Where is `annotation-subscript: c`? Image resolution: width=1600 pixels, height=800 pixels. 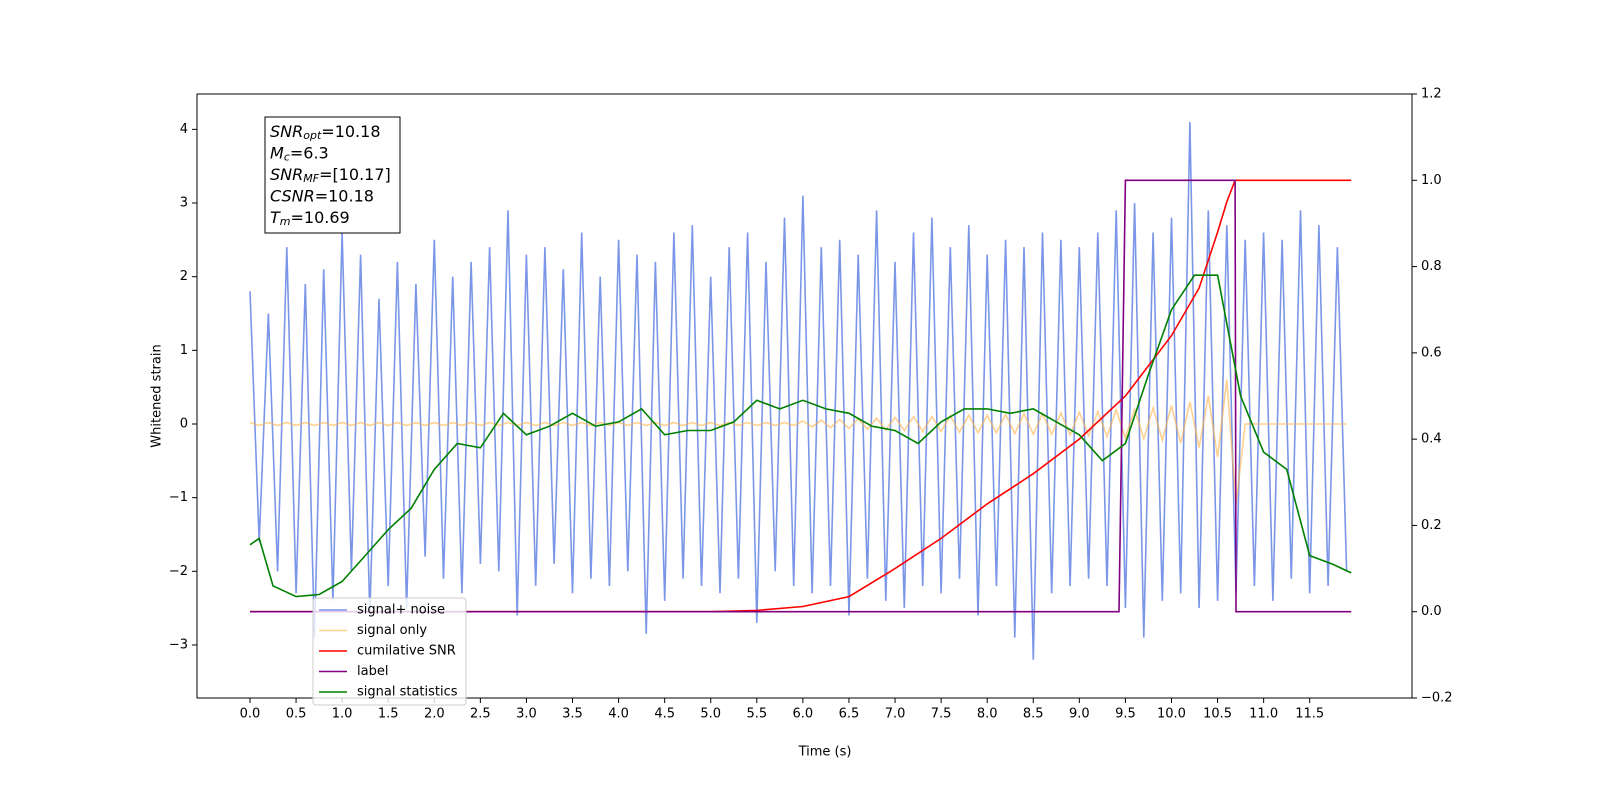
annotation-subscript: c is located at coordinates (287, 157).